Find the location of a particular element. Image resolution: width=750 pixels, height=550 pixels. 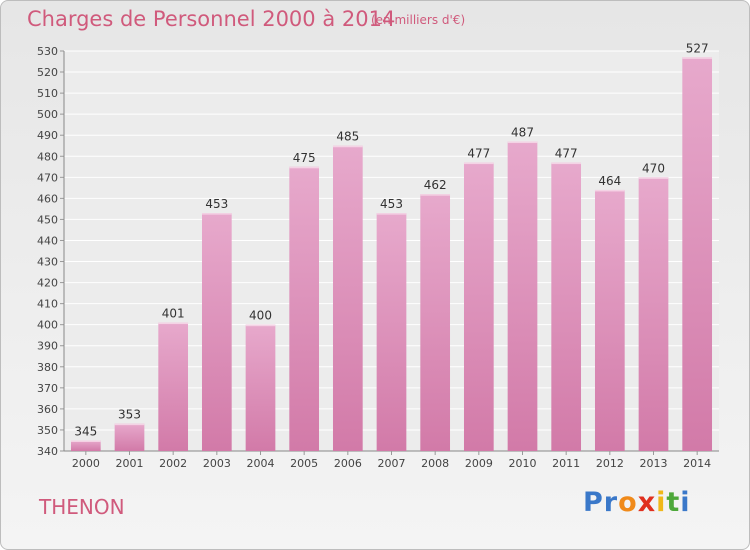

y-tick-label: 420 is located at coordinates (47, 283).